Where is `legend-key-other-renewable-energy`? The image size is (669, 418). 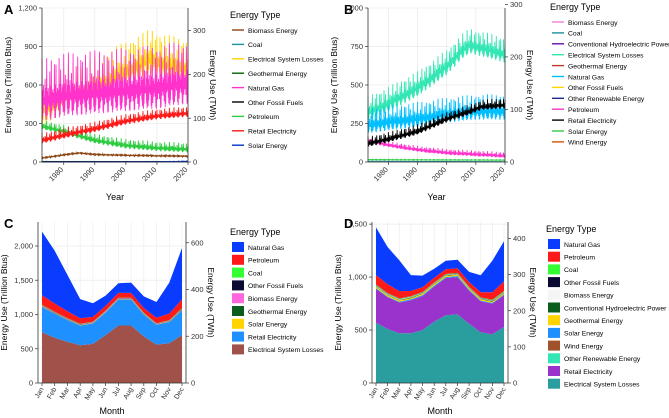
legend-key-other-renewable-energy is located at coordinates (554, 358).